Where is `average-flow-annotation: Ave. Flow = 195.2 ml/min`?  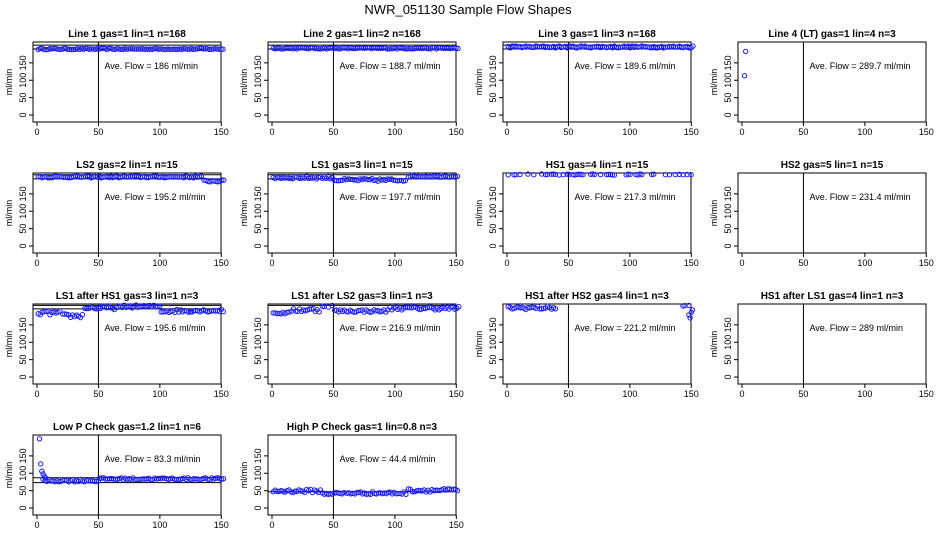 average-flow-annotation: Ave. Flow = 195.2 ml/min is located at coordinates (154, 197).